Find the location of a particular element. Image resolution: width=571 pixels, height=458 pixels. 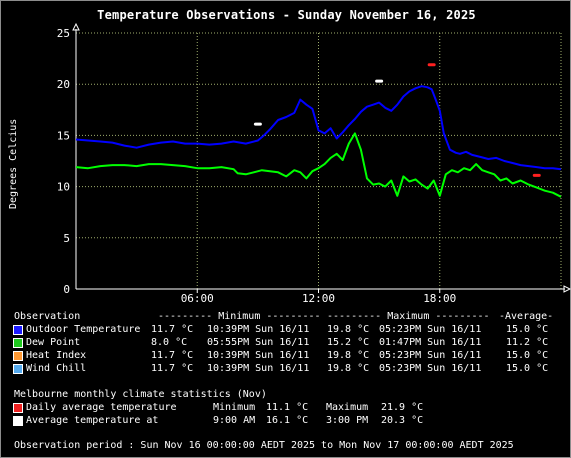

marker-layer is located at coordinates (397, 120).